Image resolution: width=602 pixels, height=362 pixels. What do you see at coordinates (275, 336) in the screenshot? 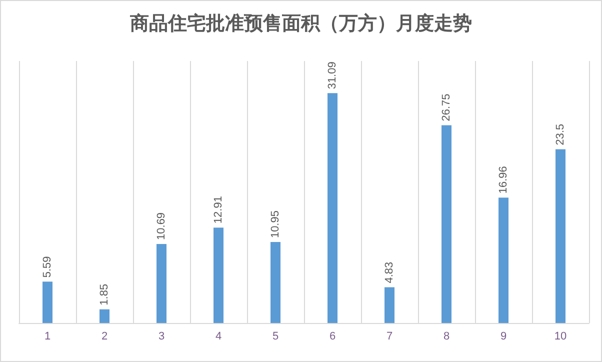
I see `x-tick-label: 5` at bounding box center [275, 336].